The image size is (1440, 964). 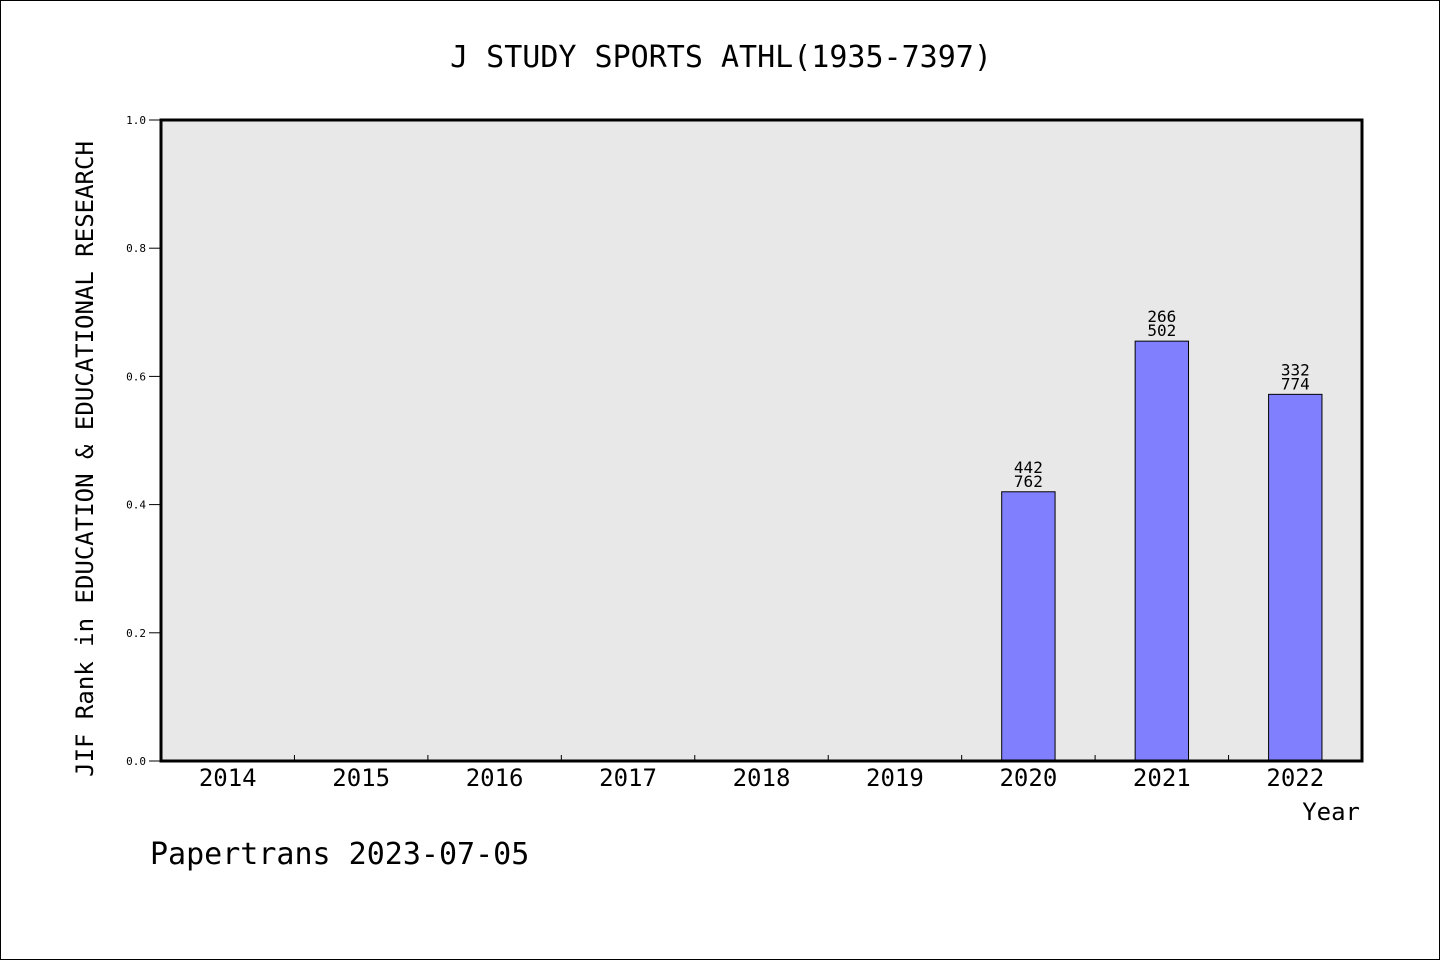 What do you see at coordinates (1028, 778) in the screenshot?
I see `x-tick-label: 2020` at bounding box center [1028, 778].